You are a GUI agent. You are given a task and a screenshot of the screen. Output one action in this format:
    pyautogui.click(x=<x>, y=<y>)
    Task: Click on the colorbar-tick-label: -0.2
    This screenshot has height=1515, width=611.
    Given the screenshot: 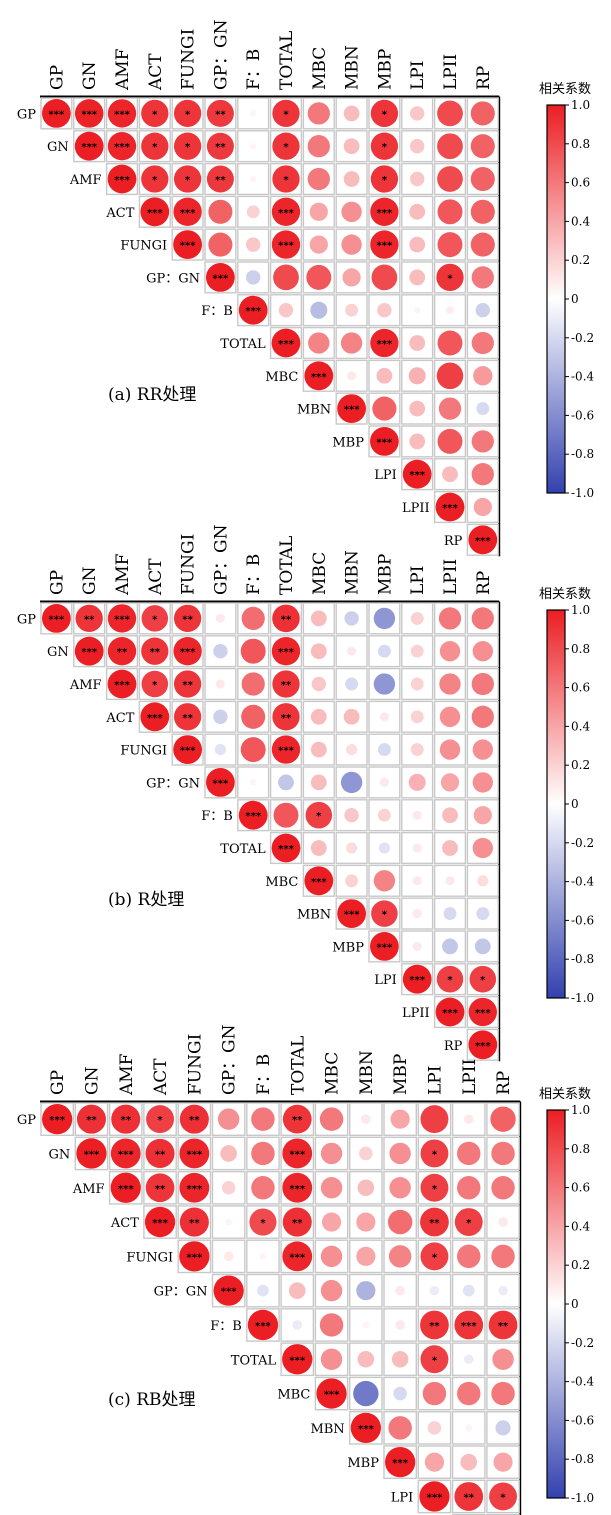 What is the action you would take?
    pyautogui.click(x=582, y=843)
    